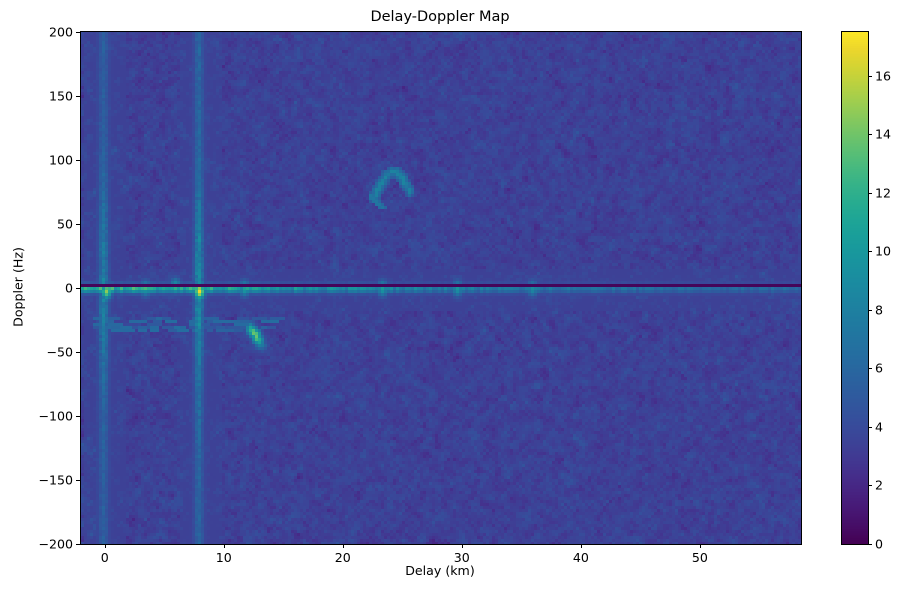 This screenshot has width=907, height=590. What do you see at coordinates (60, 160) in the screenshot?
I see `y-tick-label: 100` at bounding box center [60, 160].